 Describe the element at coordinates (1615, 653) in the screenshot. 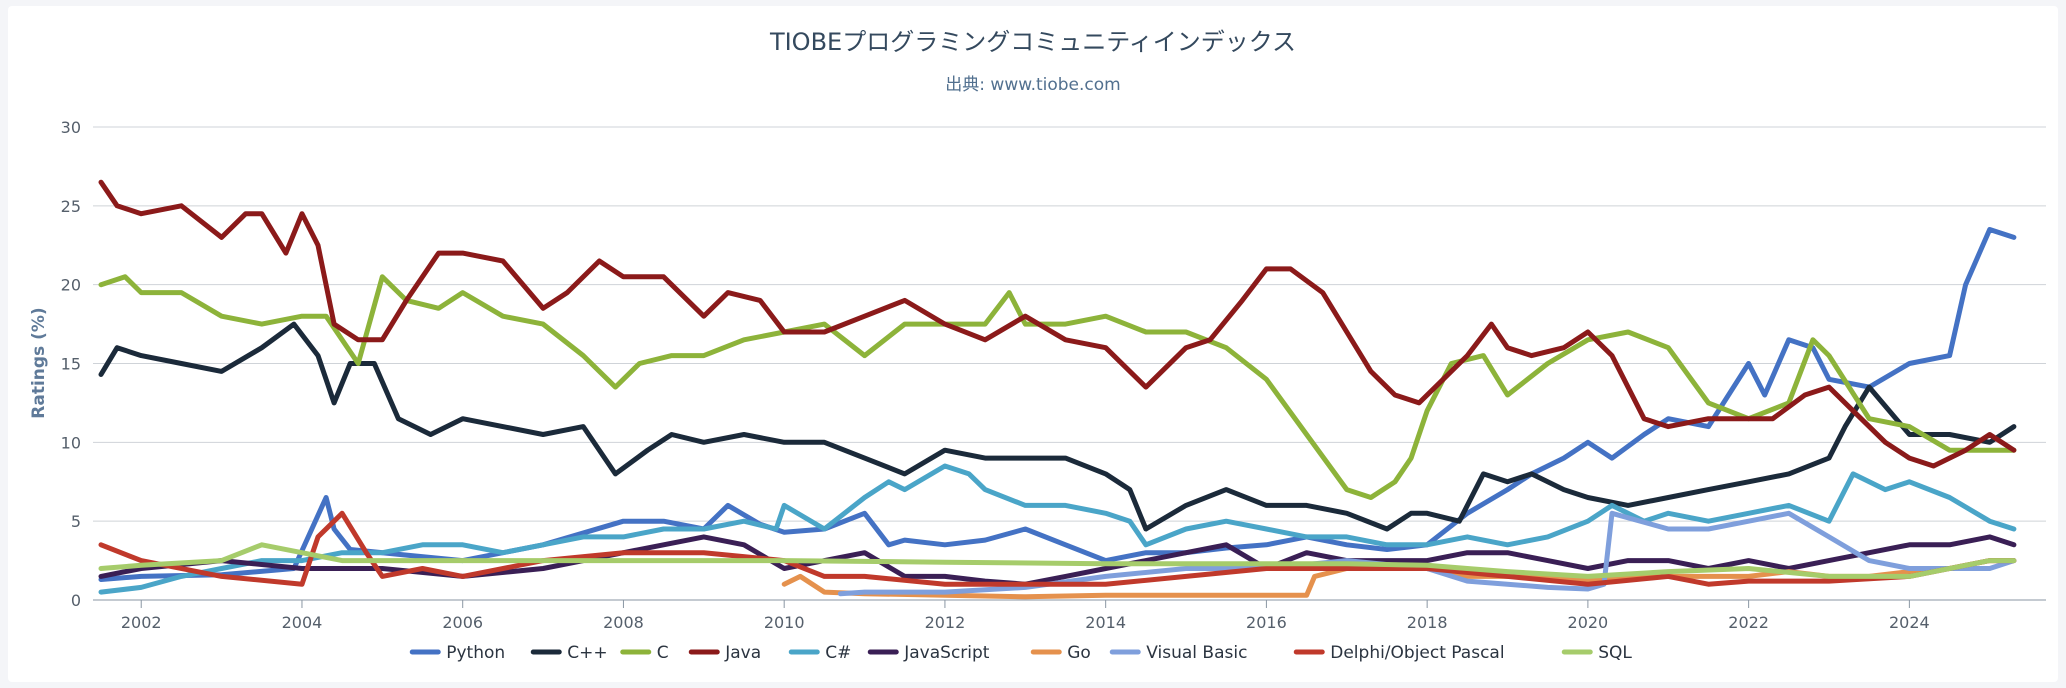

I see `legend-label: SQL` at that location.